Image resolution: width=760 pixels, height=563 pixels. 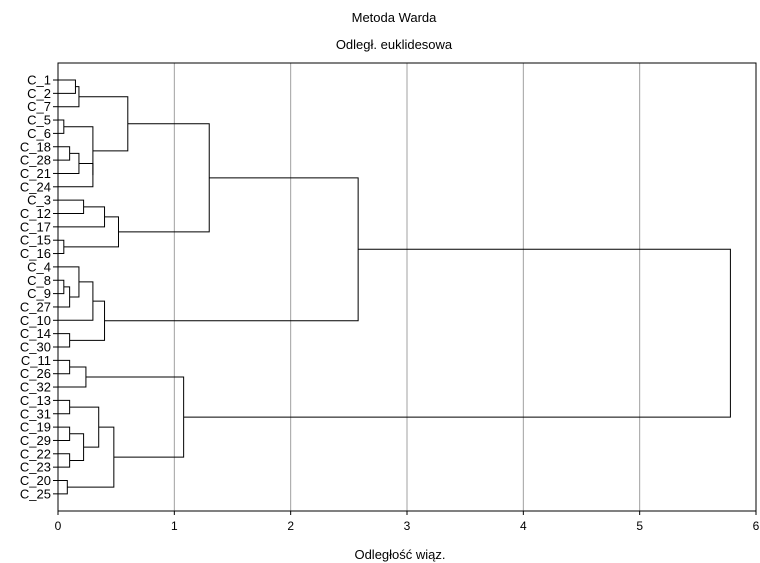 What do you see at coordinates (39, 133) in the screenshot?
I see `leaf-label: C_6` at bounding box center [39, 133].